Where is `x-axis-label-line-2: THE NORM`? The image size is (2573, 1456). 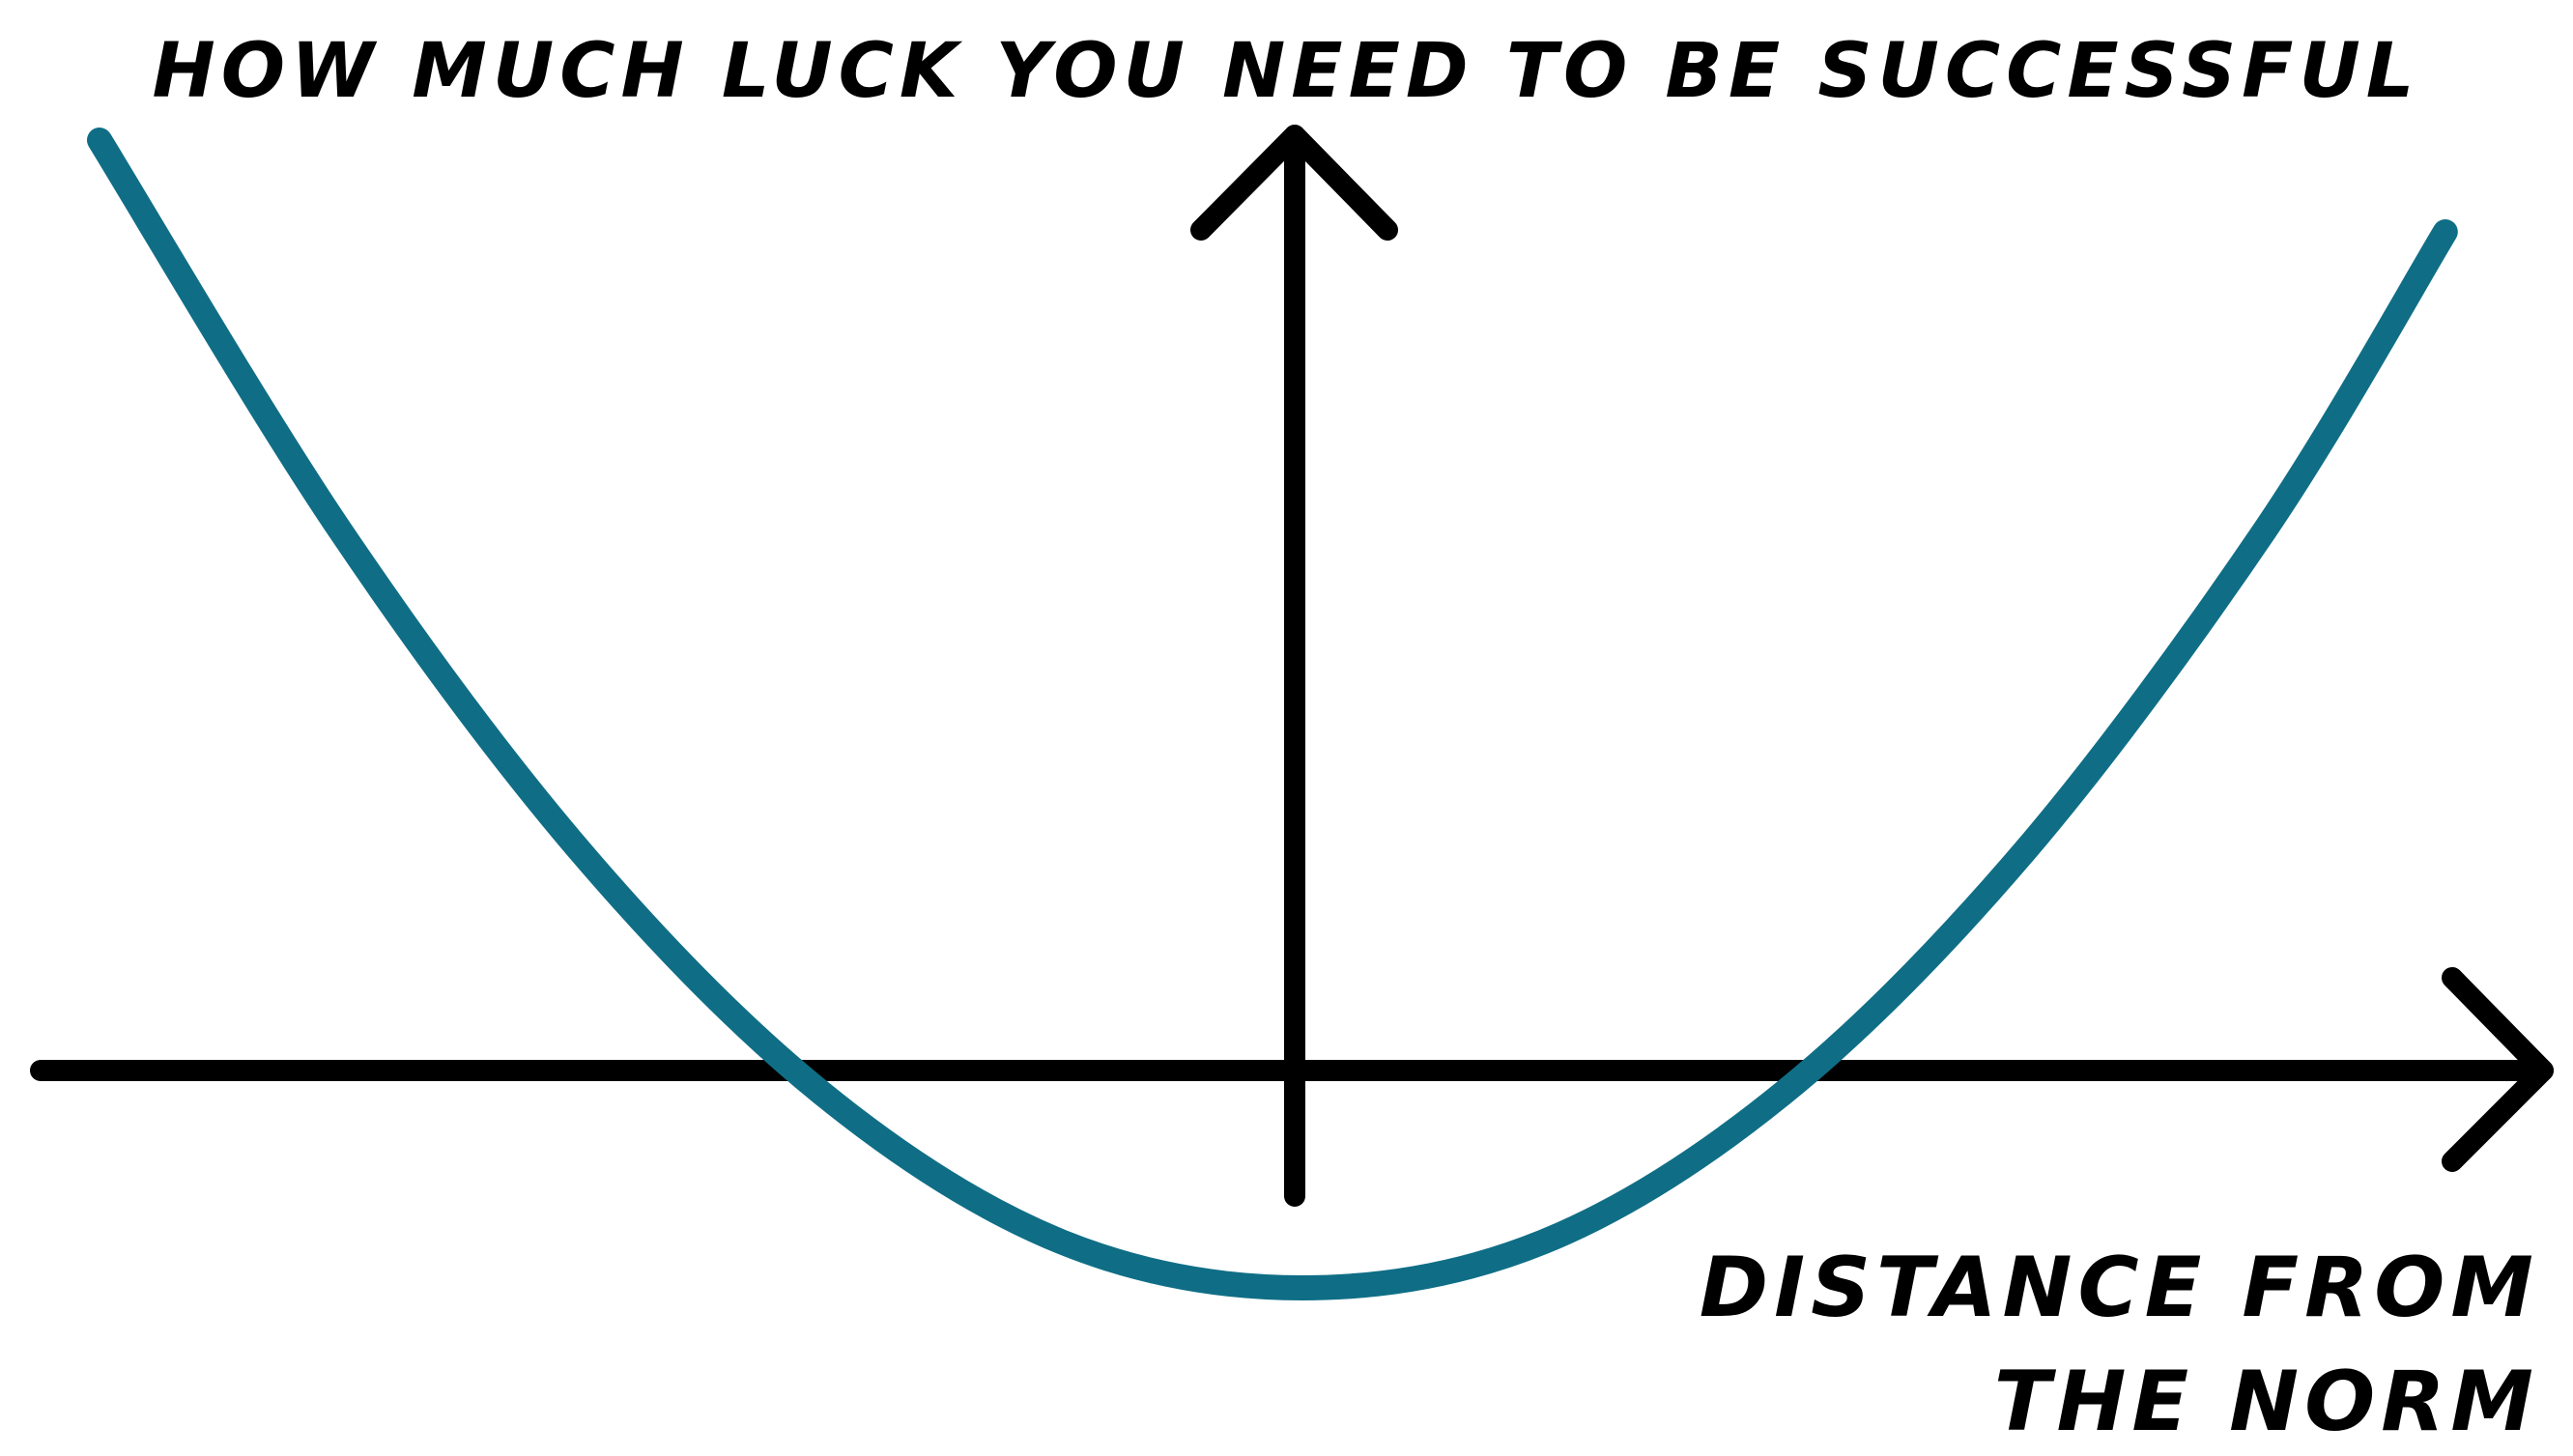
x-axis-label-line-2: THE NORM is located at coordinates (2267, 1402).